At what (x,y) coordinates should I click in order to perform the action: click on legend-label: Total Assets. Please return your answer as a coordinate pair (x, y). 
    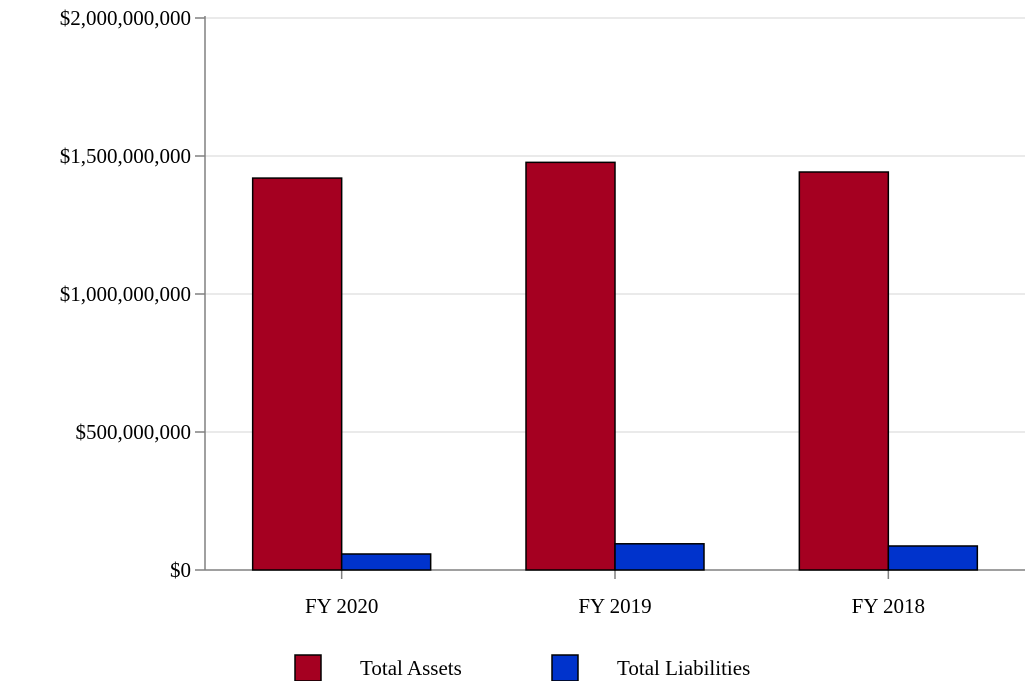
    Looking at the image, I should click on (411, 668).